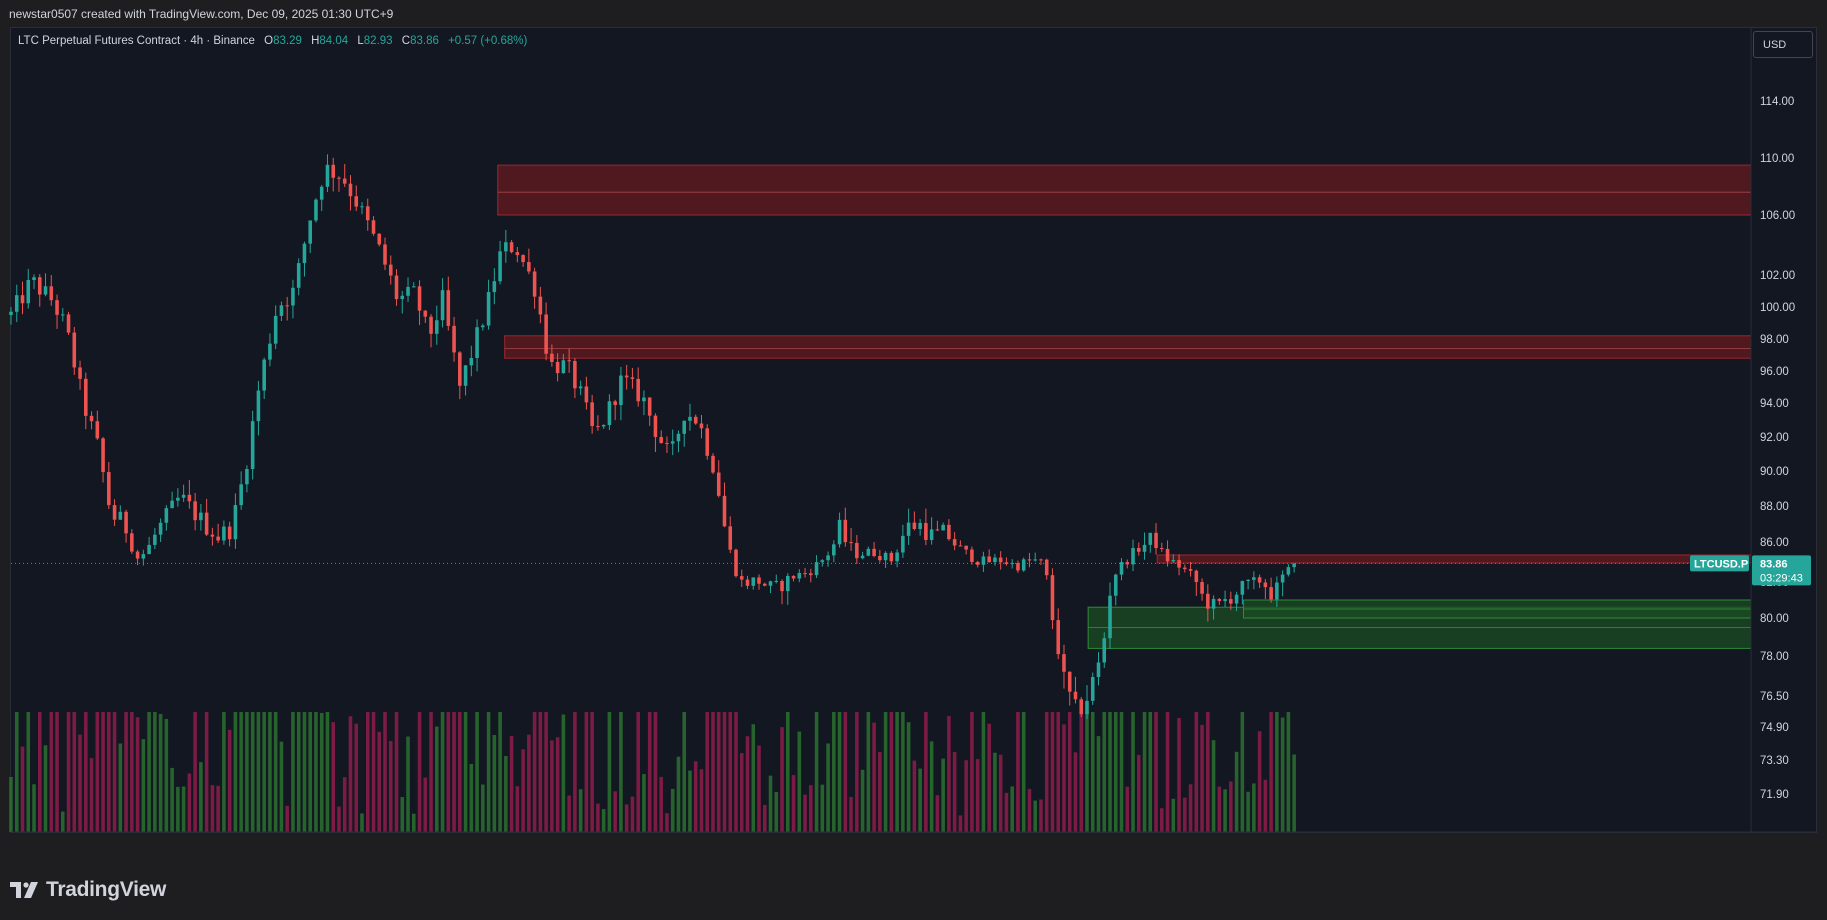 The image size is (1827, 920). What do you see at coordinates (1783, 44) in the screenshot?
I see `currency-button: USD` at bounding box center [1783, 44].